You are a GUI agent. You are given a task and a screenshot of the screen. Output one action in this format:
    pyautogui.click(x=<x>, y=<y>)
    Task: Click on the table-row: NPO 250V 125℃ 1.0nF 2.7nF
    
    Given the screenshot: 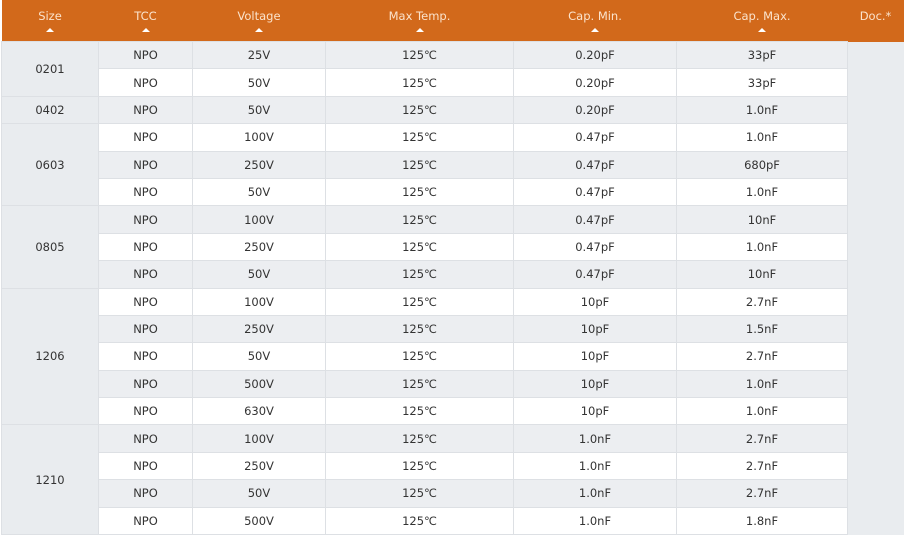 What is the action you would take?
    pyautogui.click(x=453, y=466)
    